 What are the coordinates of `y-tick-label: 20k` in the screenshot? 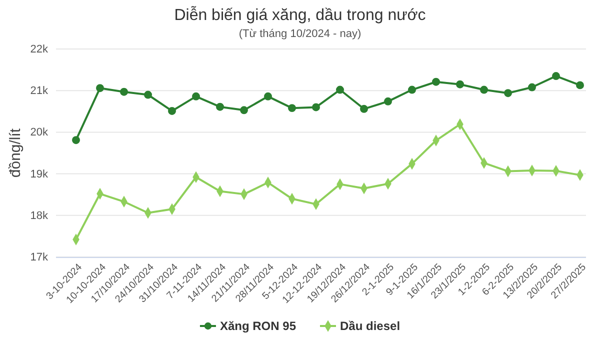 It's located at (39, 132).